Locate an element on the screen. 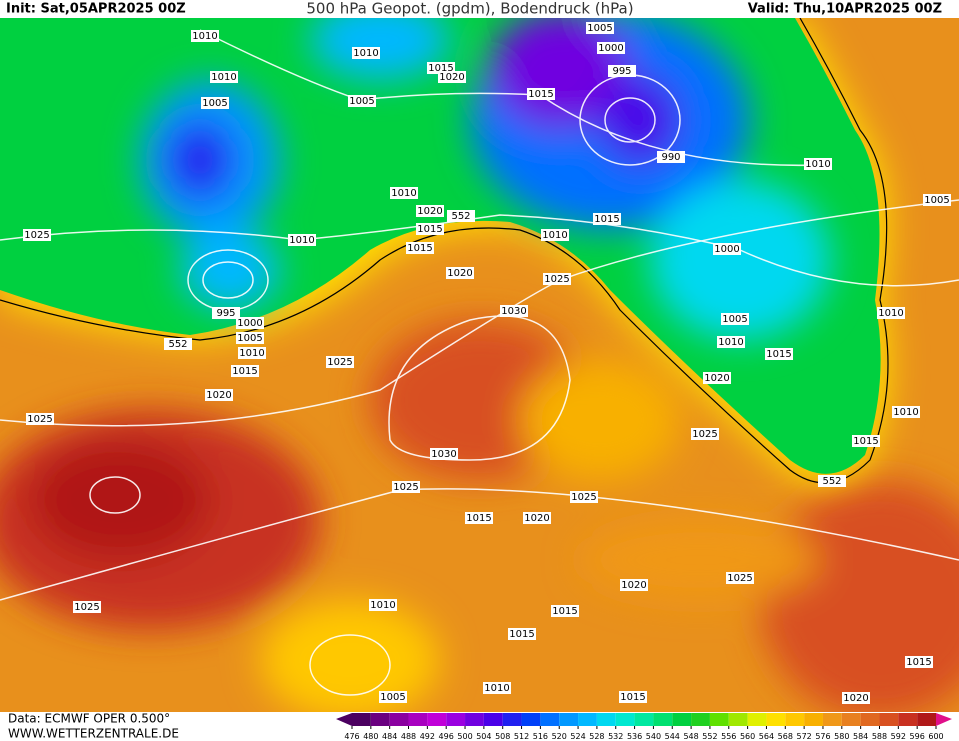 The image size is (959, 741). colorbar-tick-label: 548 is located at coordinates (690, 736).